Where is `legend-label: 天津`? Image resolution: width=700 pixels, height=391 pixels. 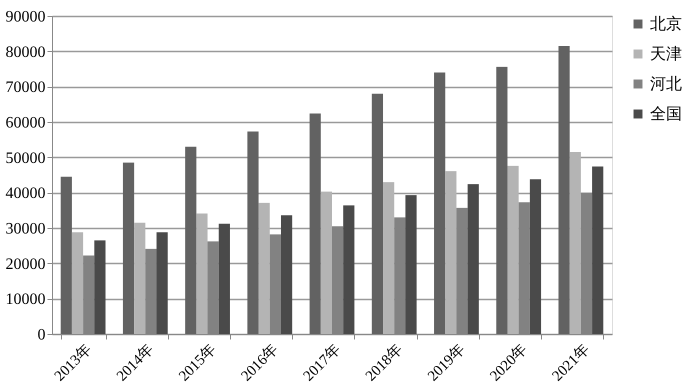 legend-label: 天津 is located at coordinates (666, 54).